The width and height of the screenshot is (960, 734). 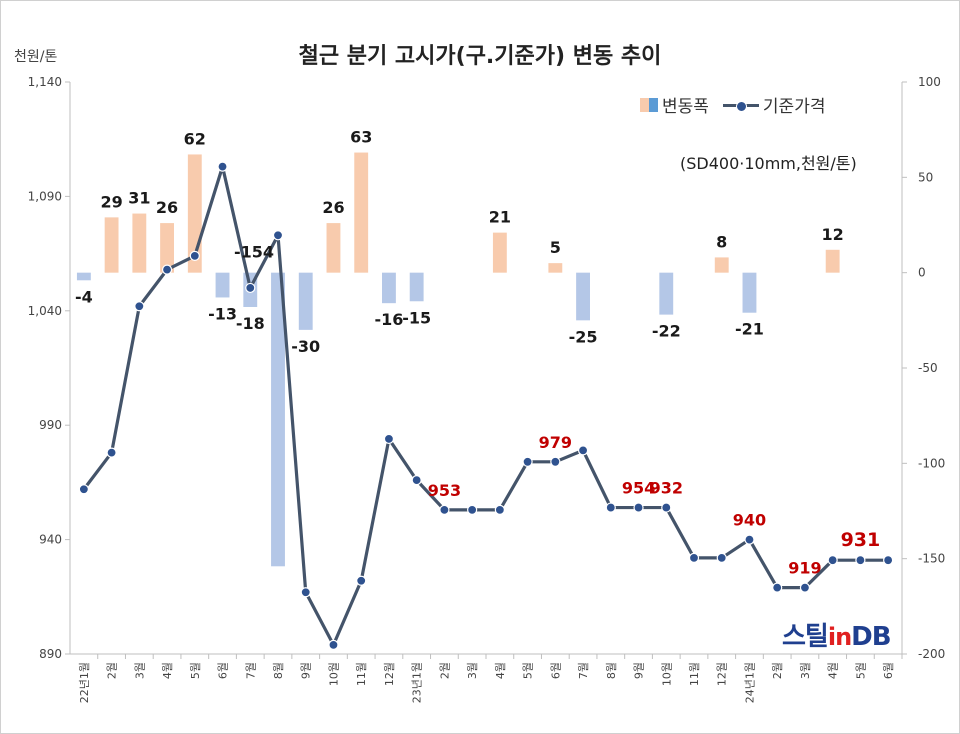 I want to click on legend-line-label: 기준가격, so click(x=794, y=107).